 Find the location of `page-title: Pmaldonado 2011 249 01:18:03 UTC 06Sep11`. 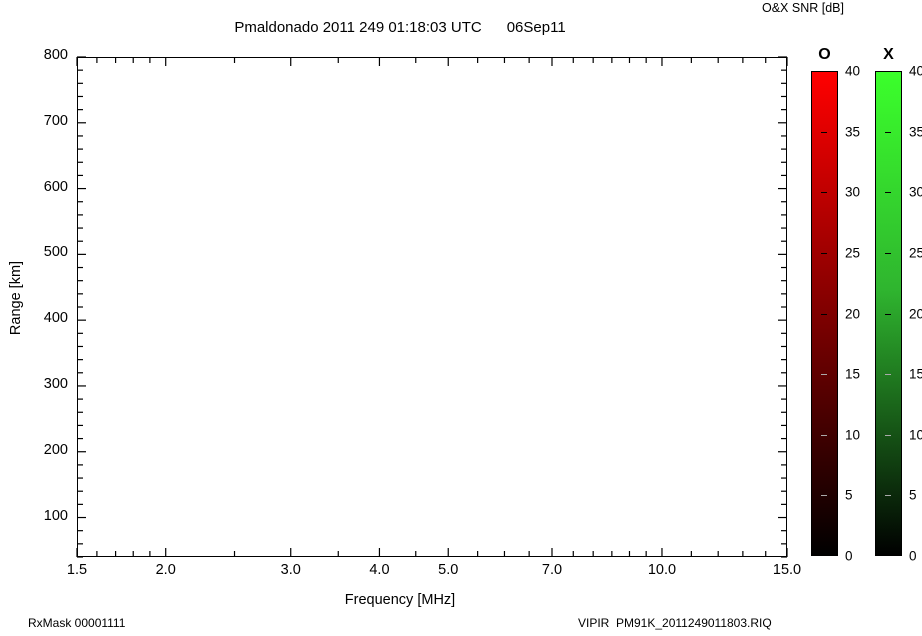

page-title: Pmaldonado 2011 249 01:18:03 UTC 06Sep11 is located at coordinates (400, 27).